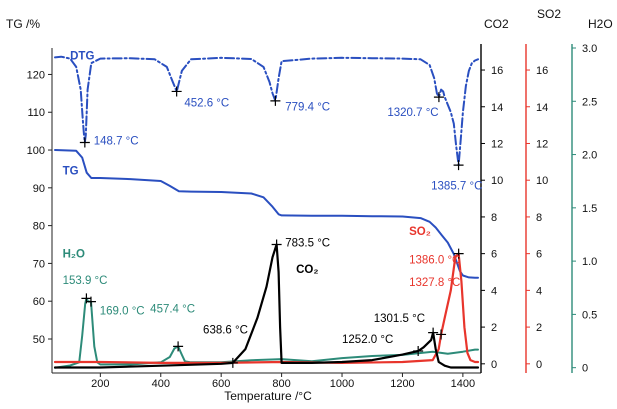 The width and height of the screenshot is (617, 409). I want to click on h2o-tick-label: 3.0, so click(589, 49).